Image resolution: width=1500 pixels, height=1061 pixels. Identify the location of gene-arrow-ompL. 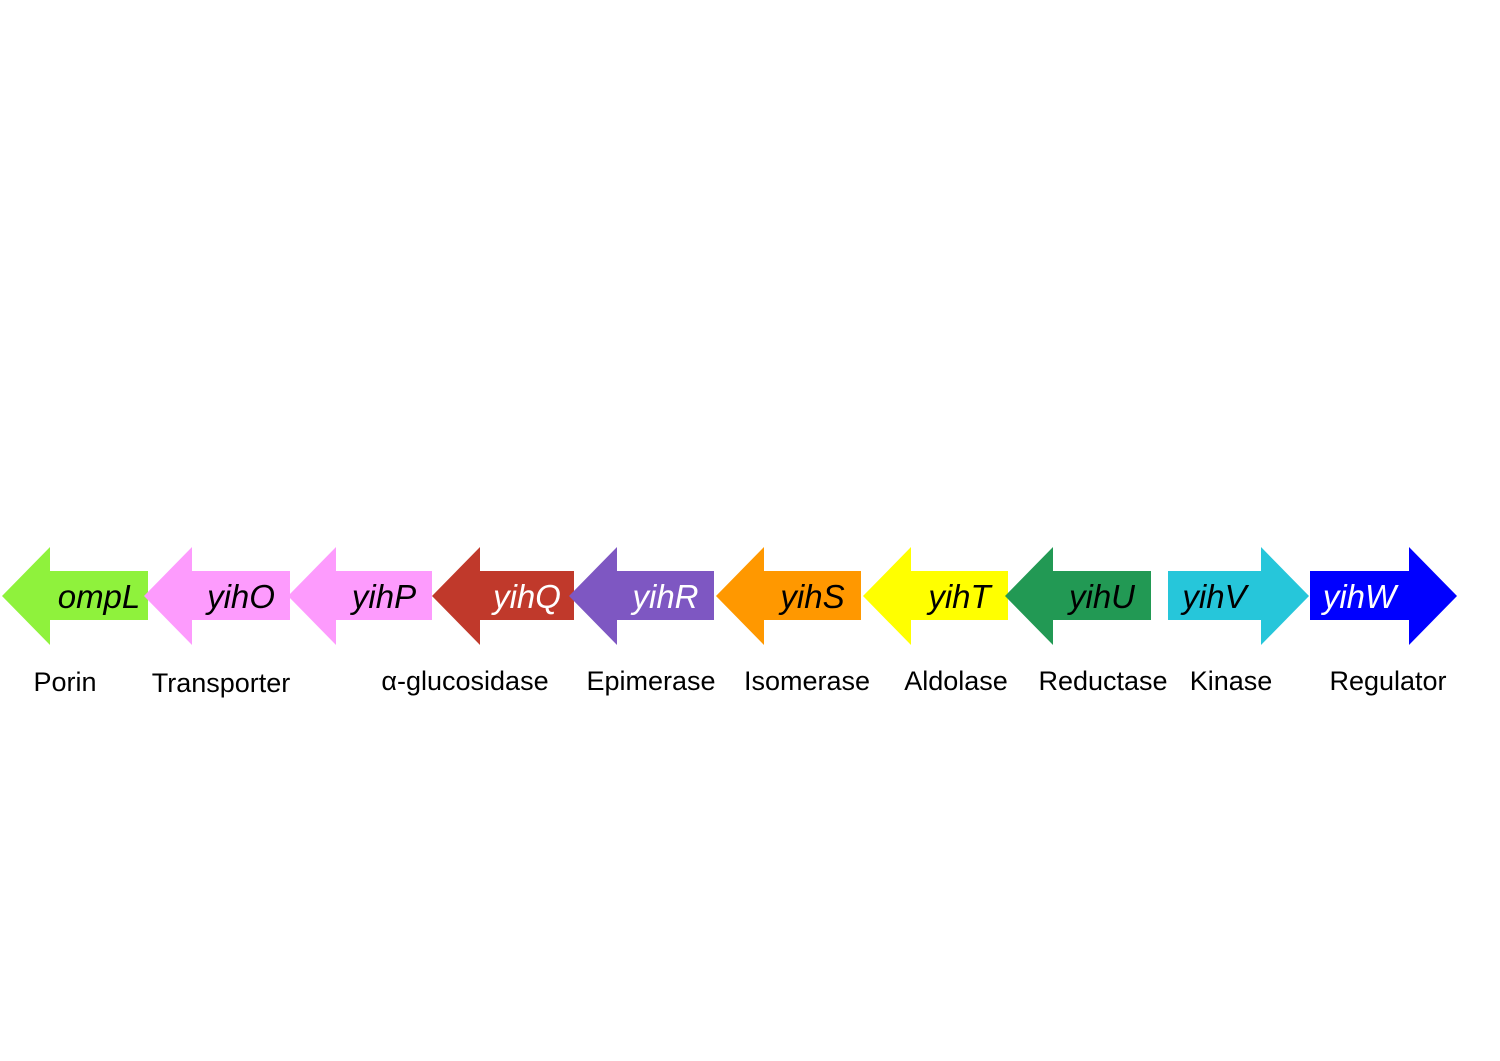
(75, 596).